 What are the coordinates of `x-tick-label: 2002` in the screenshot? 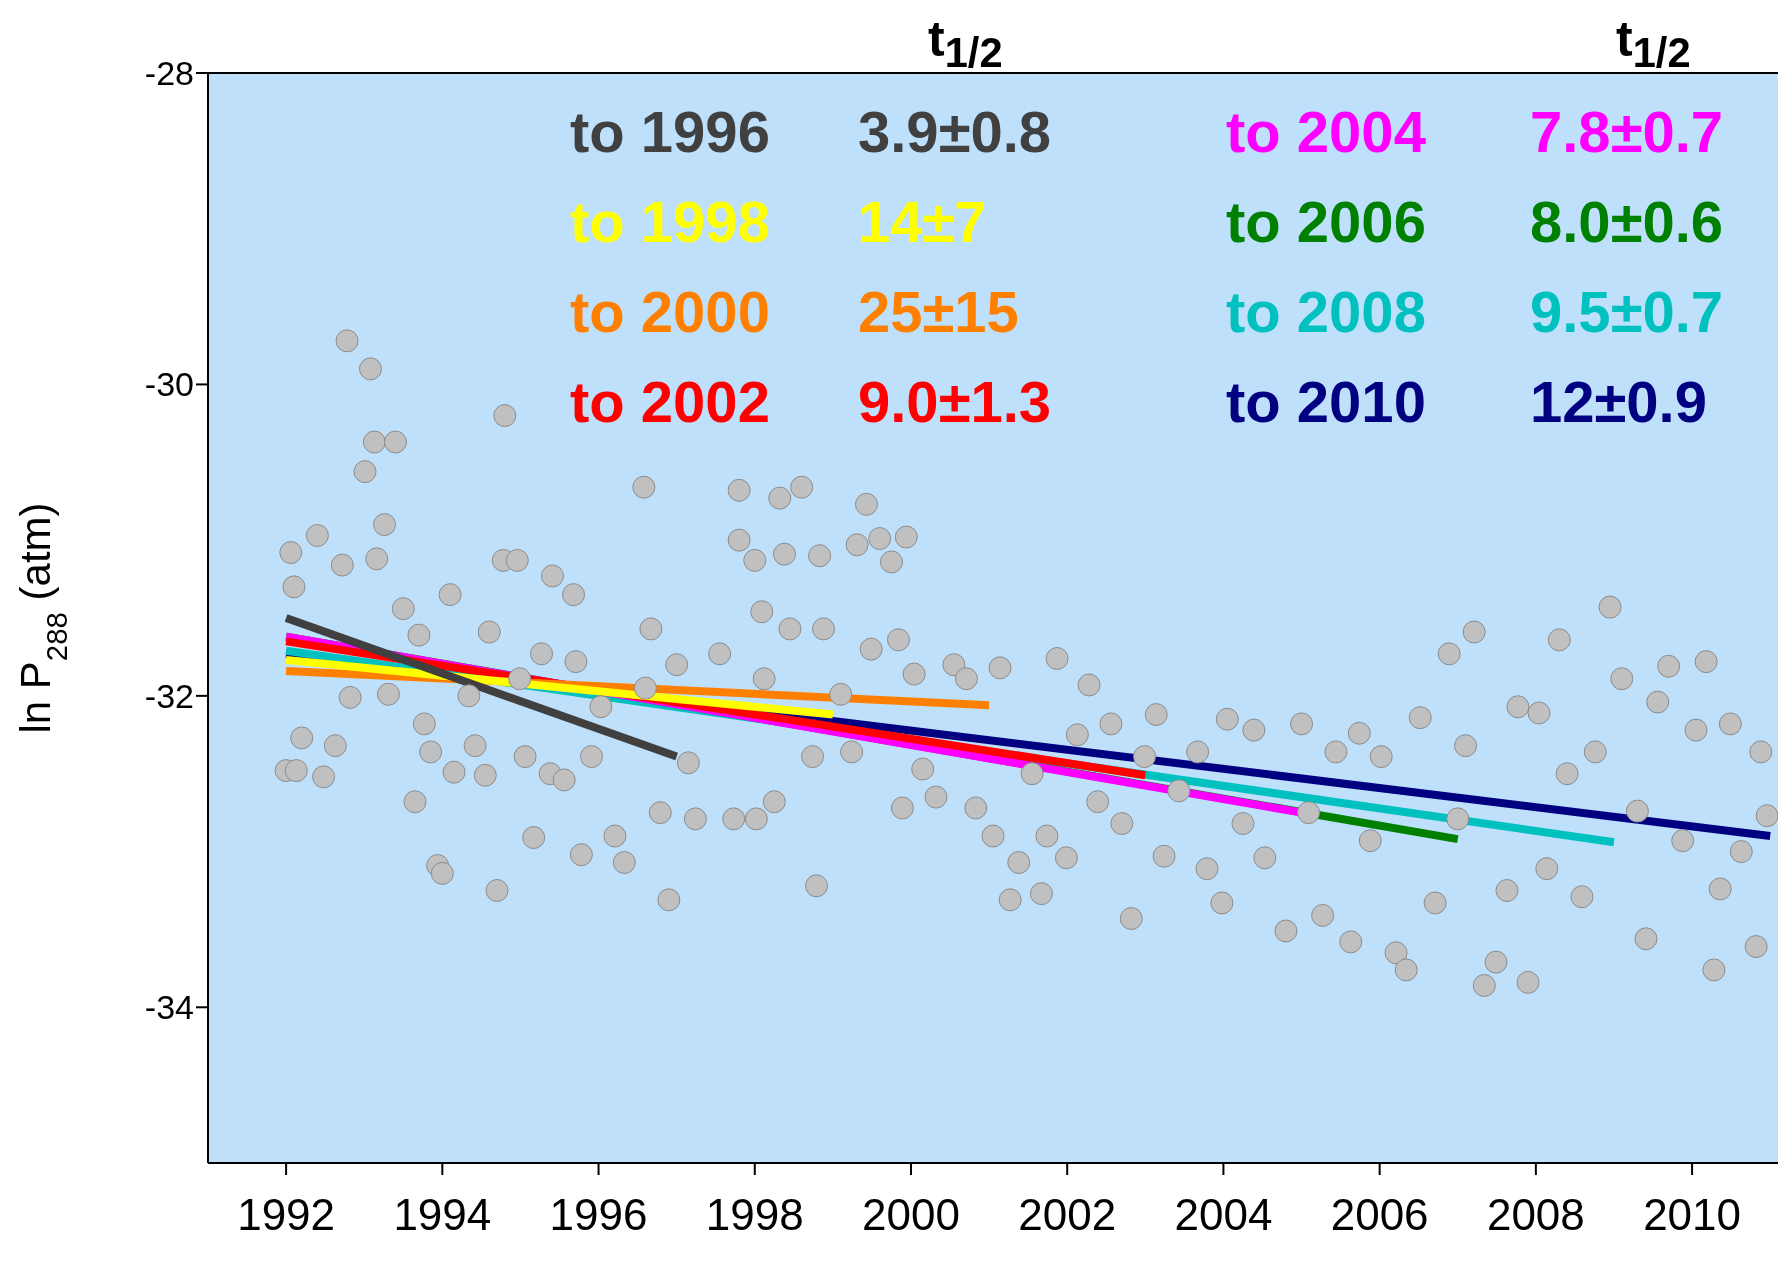 It's located at (1067, 1215).